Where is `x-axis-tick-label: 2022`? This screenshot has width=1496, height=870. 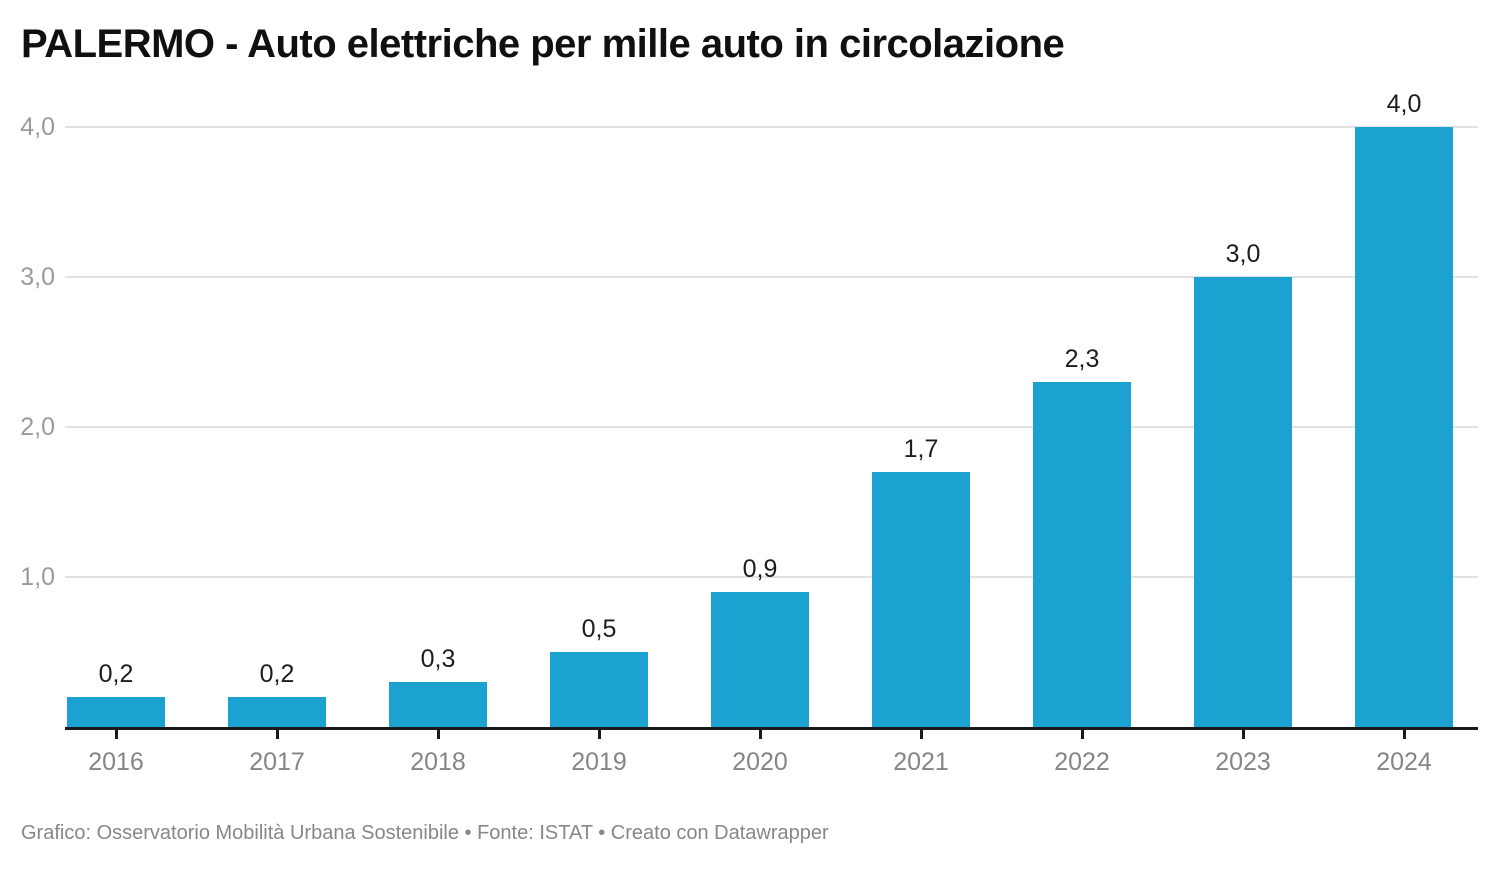 x-axis-tick-label: 2022 is located at coordinates (1082, 762).